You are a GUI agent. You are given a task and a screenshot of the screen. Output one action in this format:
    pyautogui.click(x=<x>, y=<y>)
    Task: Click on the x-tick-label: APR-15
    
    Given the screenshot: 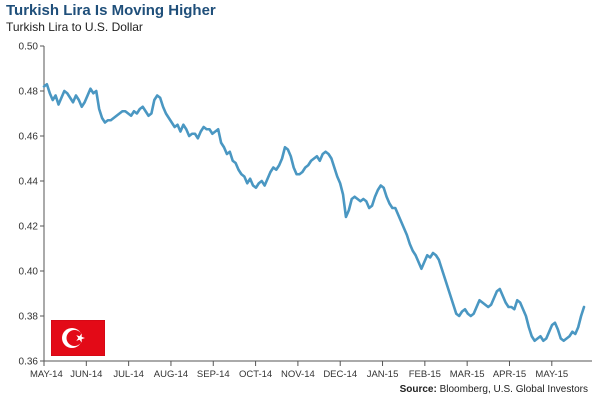 What is the action you would take?
    pyautogui.click(x=509, y=374)
    